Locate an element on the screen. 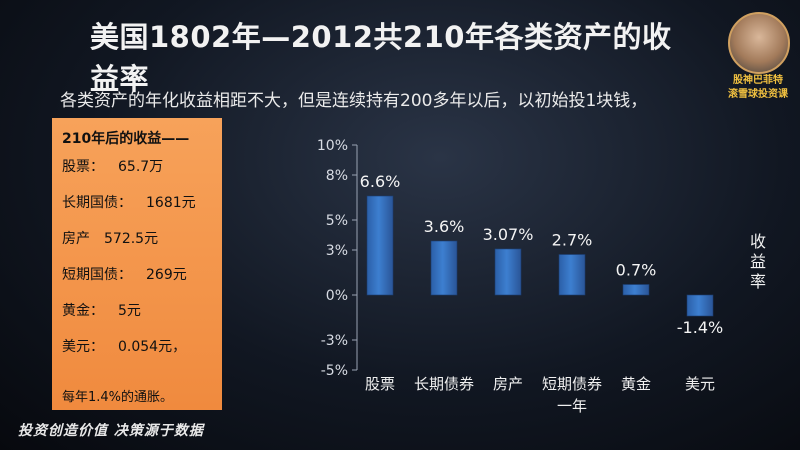 Image resolution: width=800 pixels, height=450 pixels. panel-row: 股票： 65.7万 is located at coordinates (138, 174).